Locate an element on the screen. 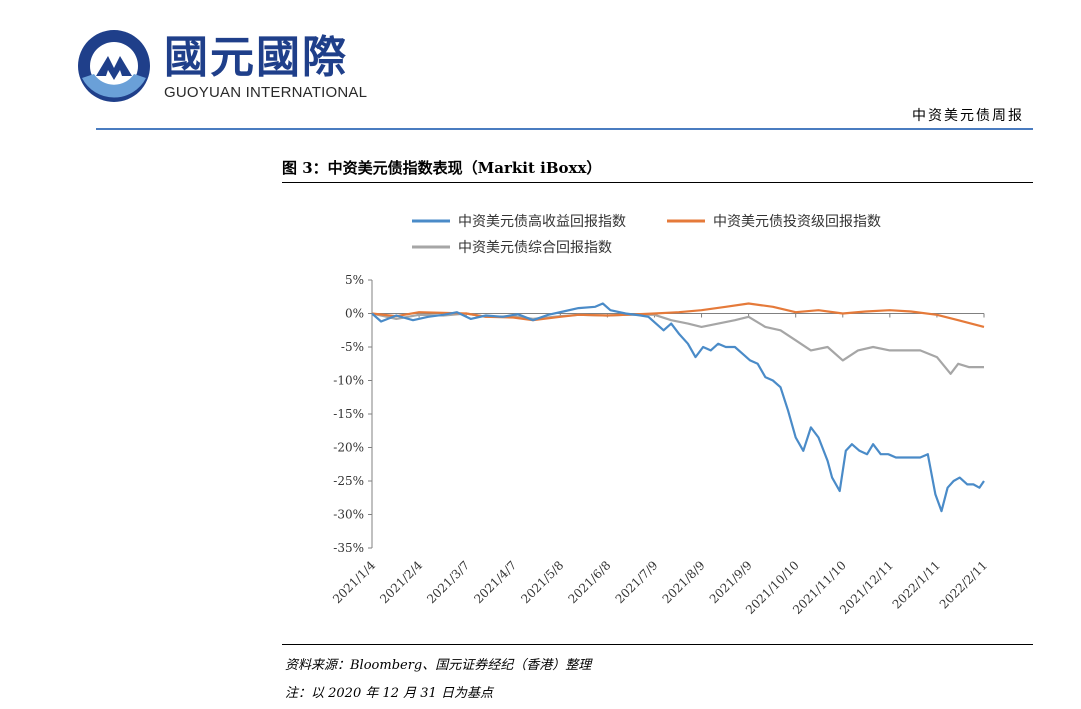 The width and height of the screenshot is (1081, 709). y-tick-label: -20% is located at coordinates (348, 448).